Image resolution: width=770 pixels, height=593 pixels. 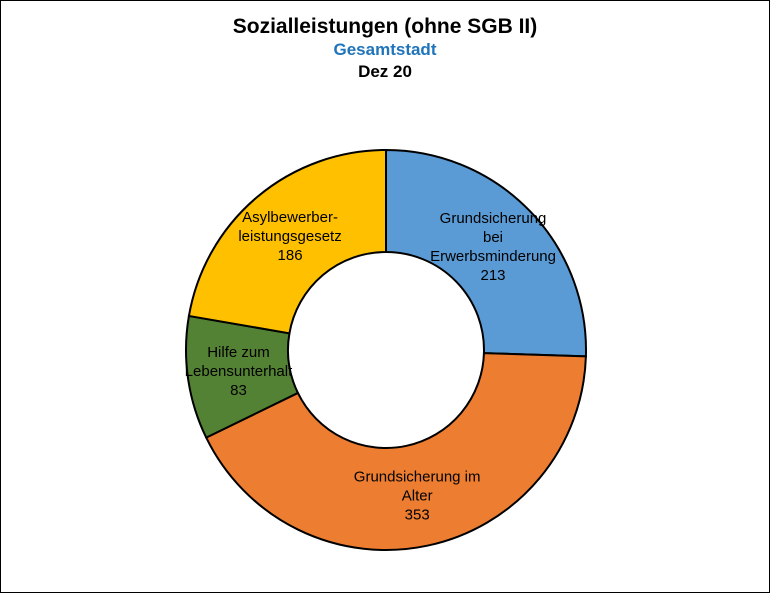 What do you see at coordinates (238, 352) in the screenshot?
I see `slice-label-line: Hilfe zum` at bounding box center [238, 352].